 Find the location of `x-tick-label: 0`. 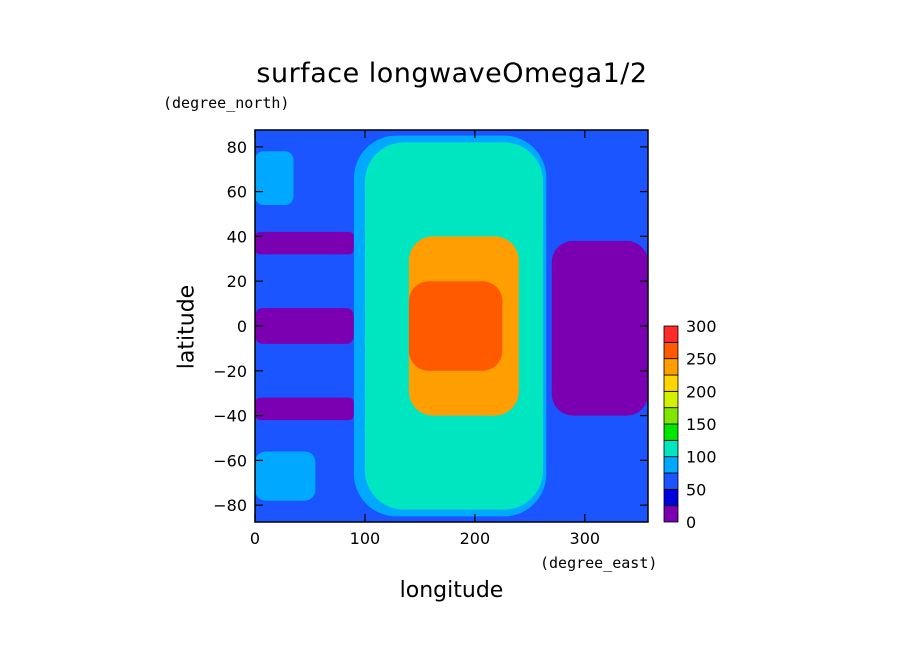

x-tick-label: 0 is located at coordinates (255, 538).